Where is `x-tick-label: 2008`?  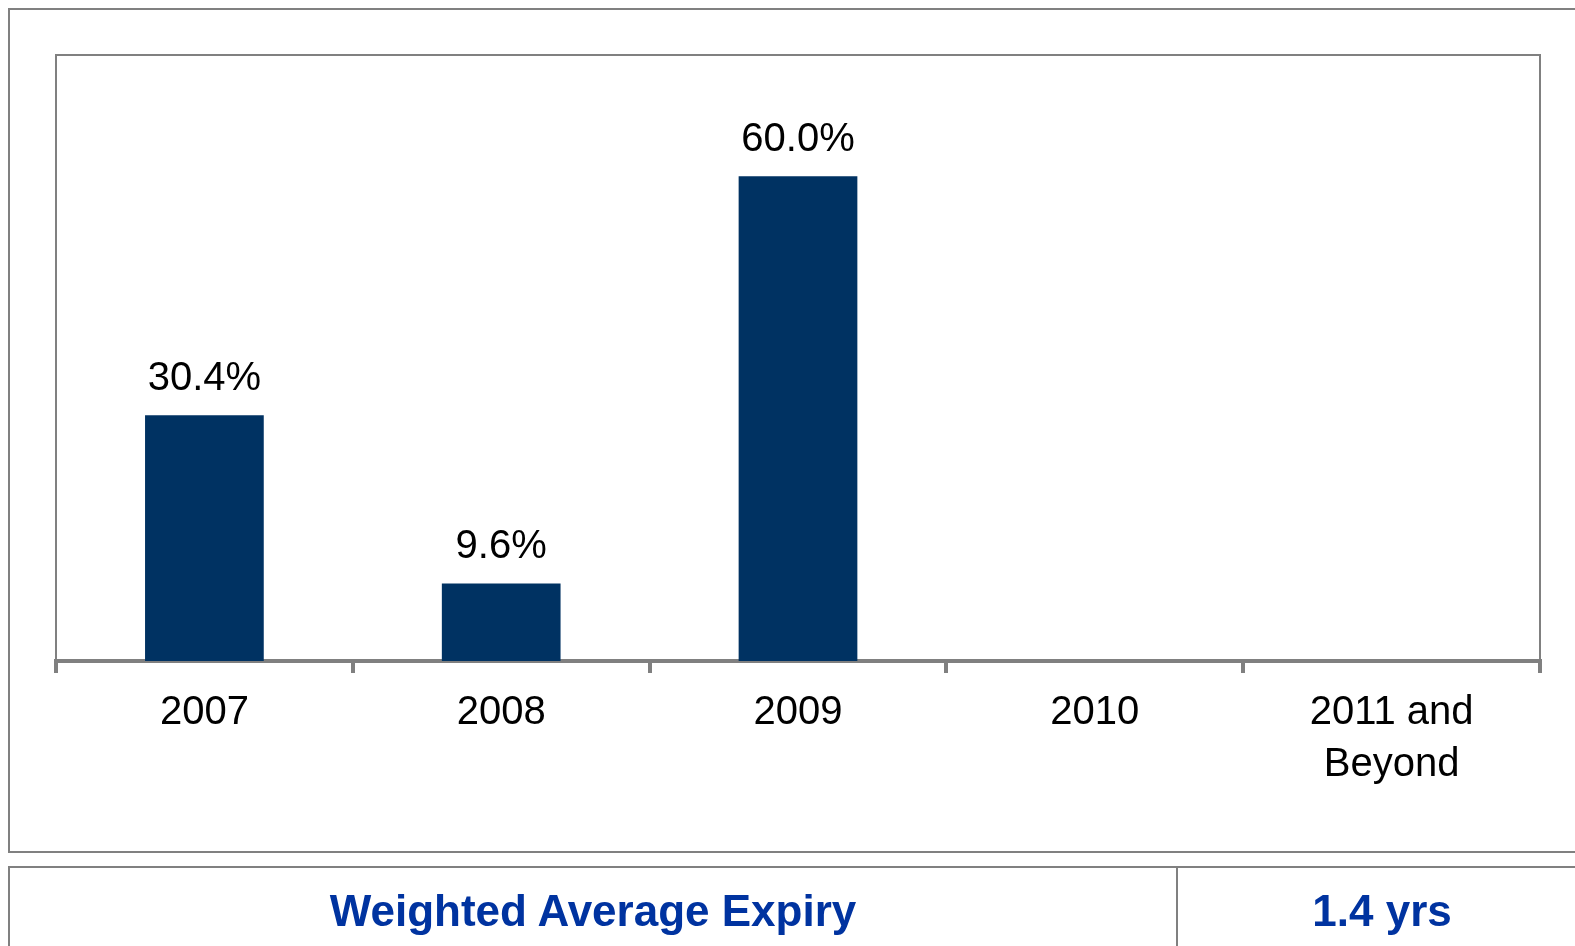
x-tick-label: 2008 is located at coordinates (501, 710).